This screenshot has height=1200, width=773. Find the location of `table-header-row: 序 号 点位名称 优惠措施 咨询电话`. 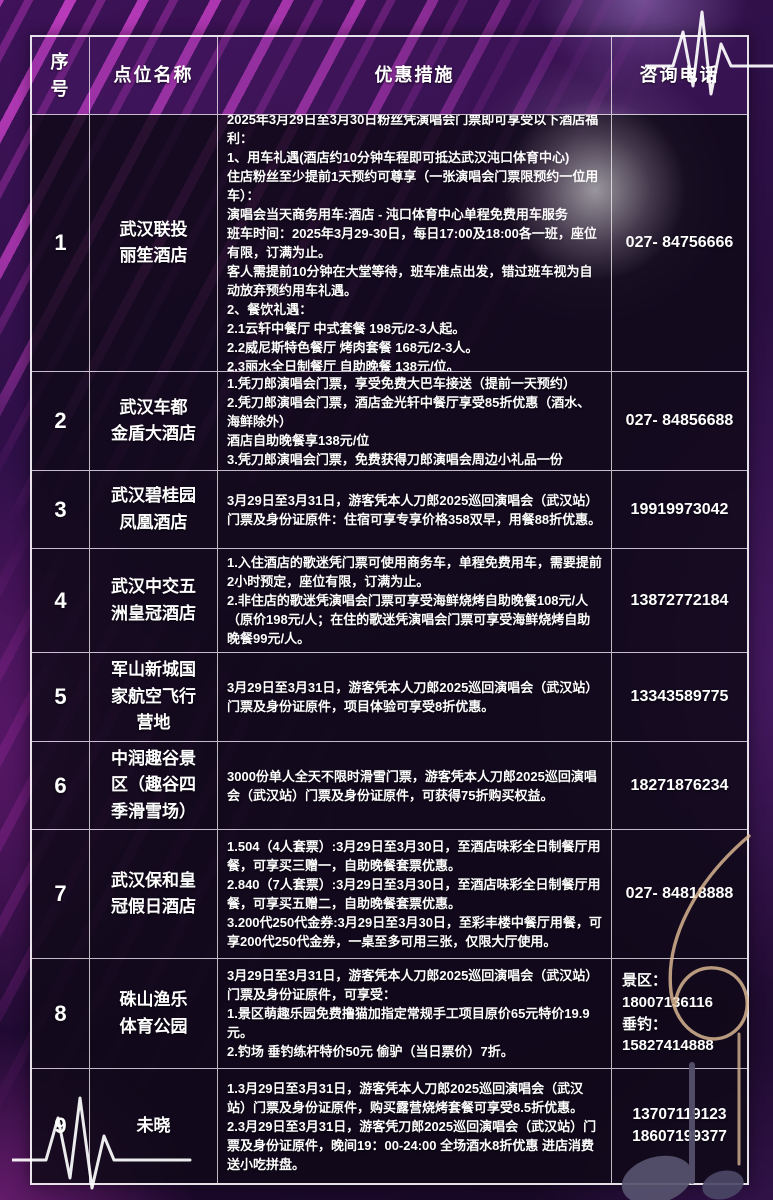

table-header-row: 序 号 点位名称 优惠措施 咨询电话 is located at coordinates (389, 75).